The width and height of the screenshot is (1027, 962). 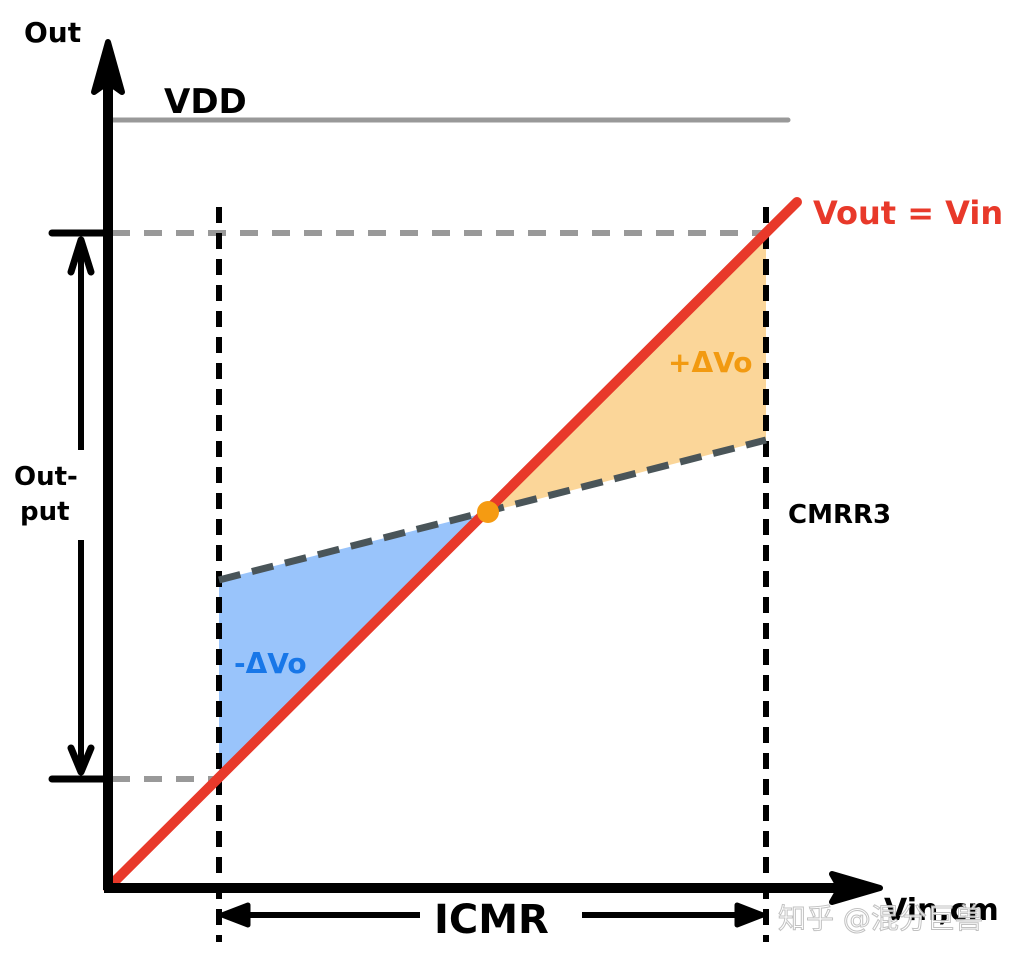 I want to click on icmr-arrowhead-left-icon, so click(x=235, y=915).